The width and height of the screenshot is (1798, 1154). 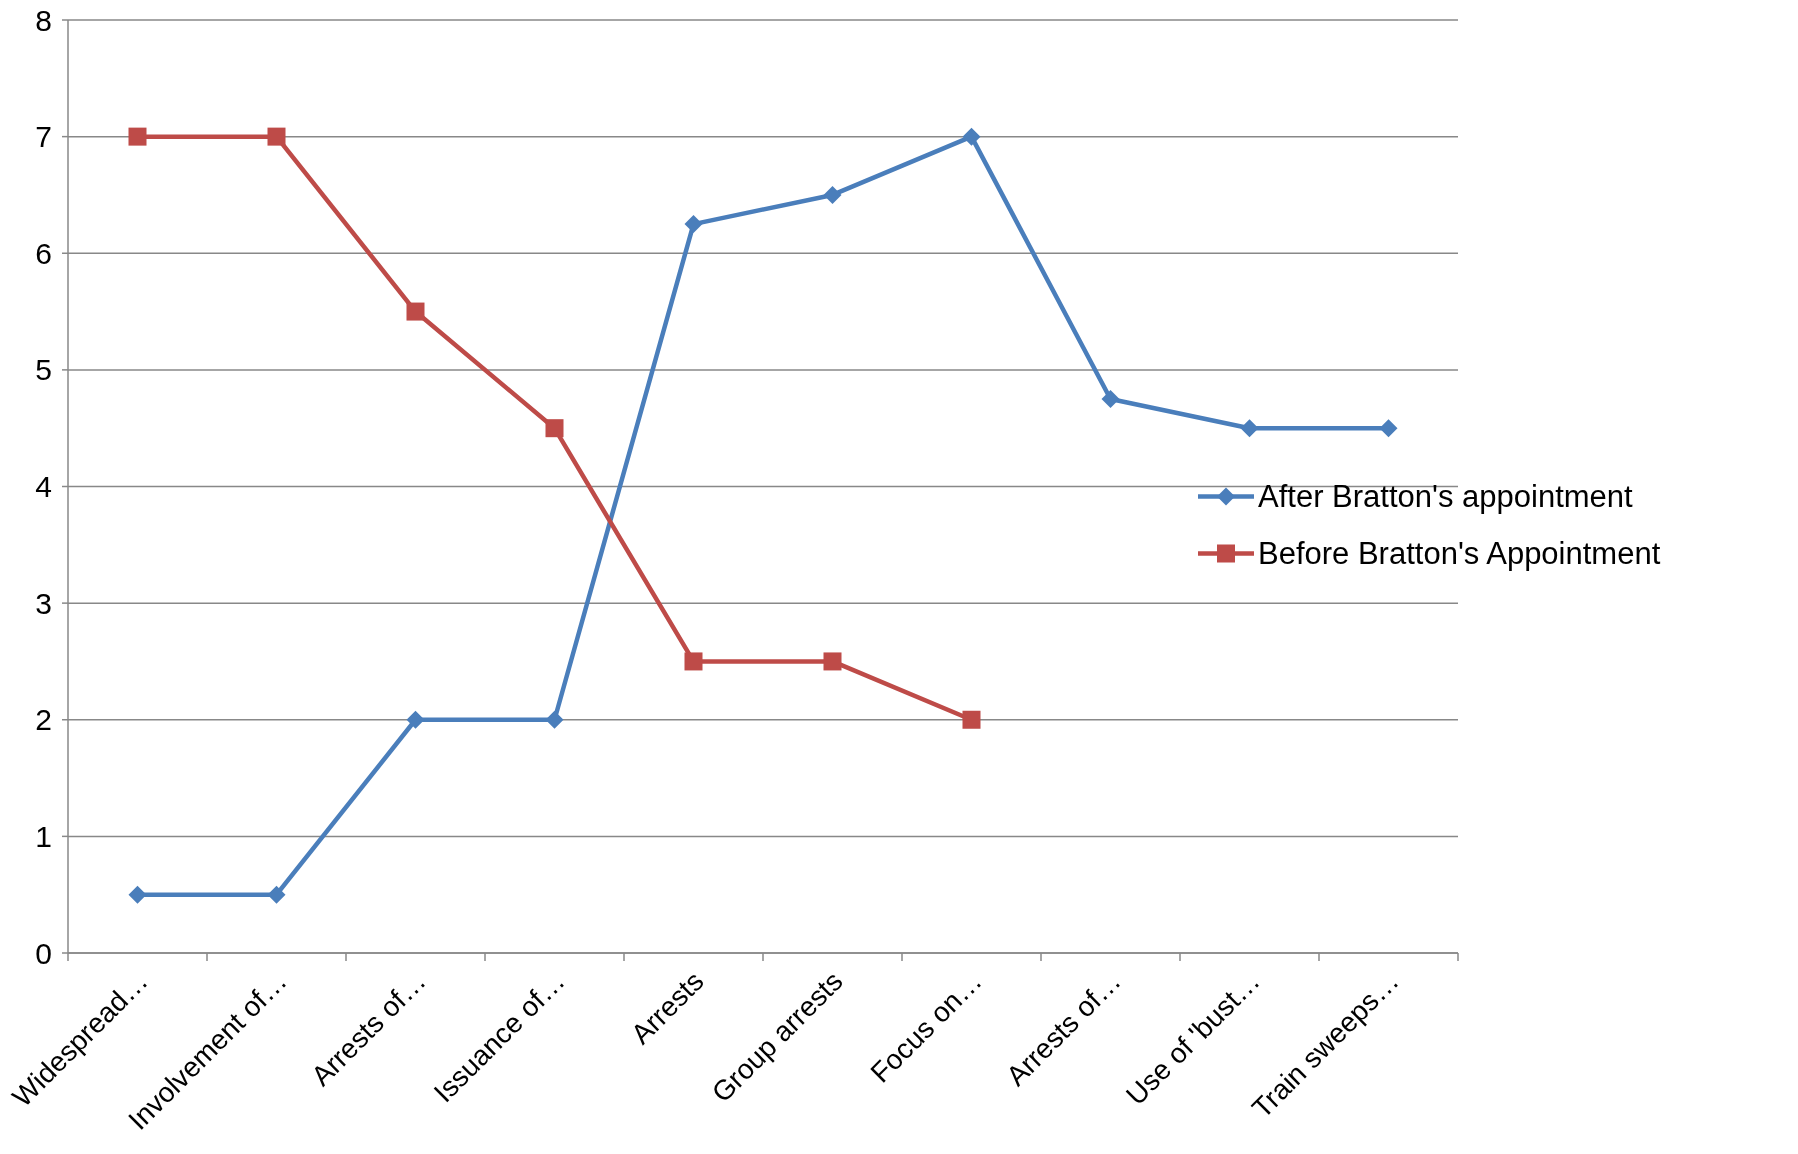 What do you see at coordinates (43, 603) in the screenshot?
I see `y-tick-label: 3` at bounding box center [43, 603].